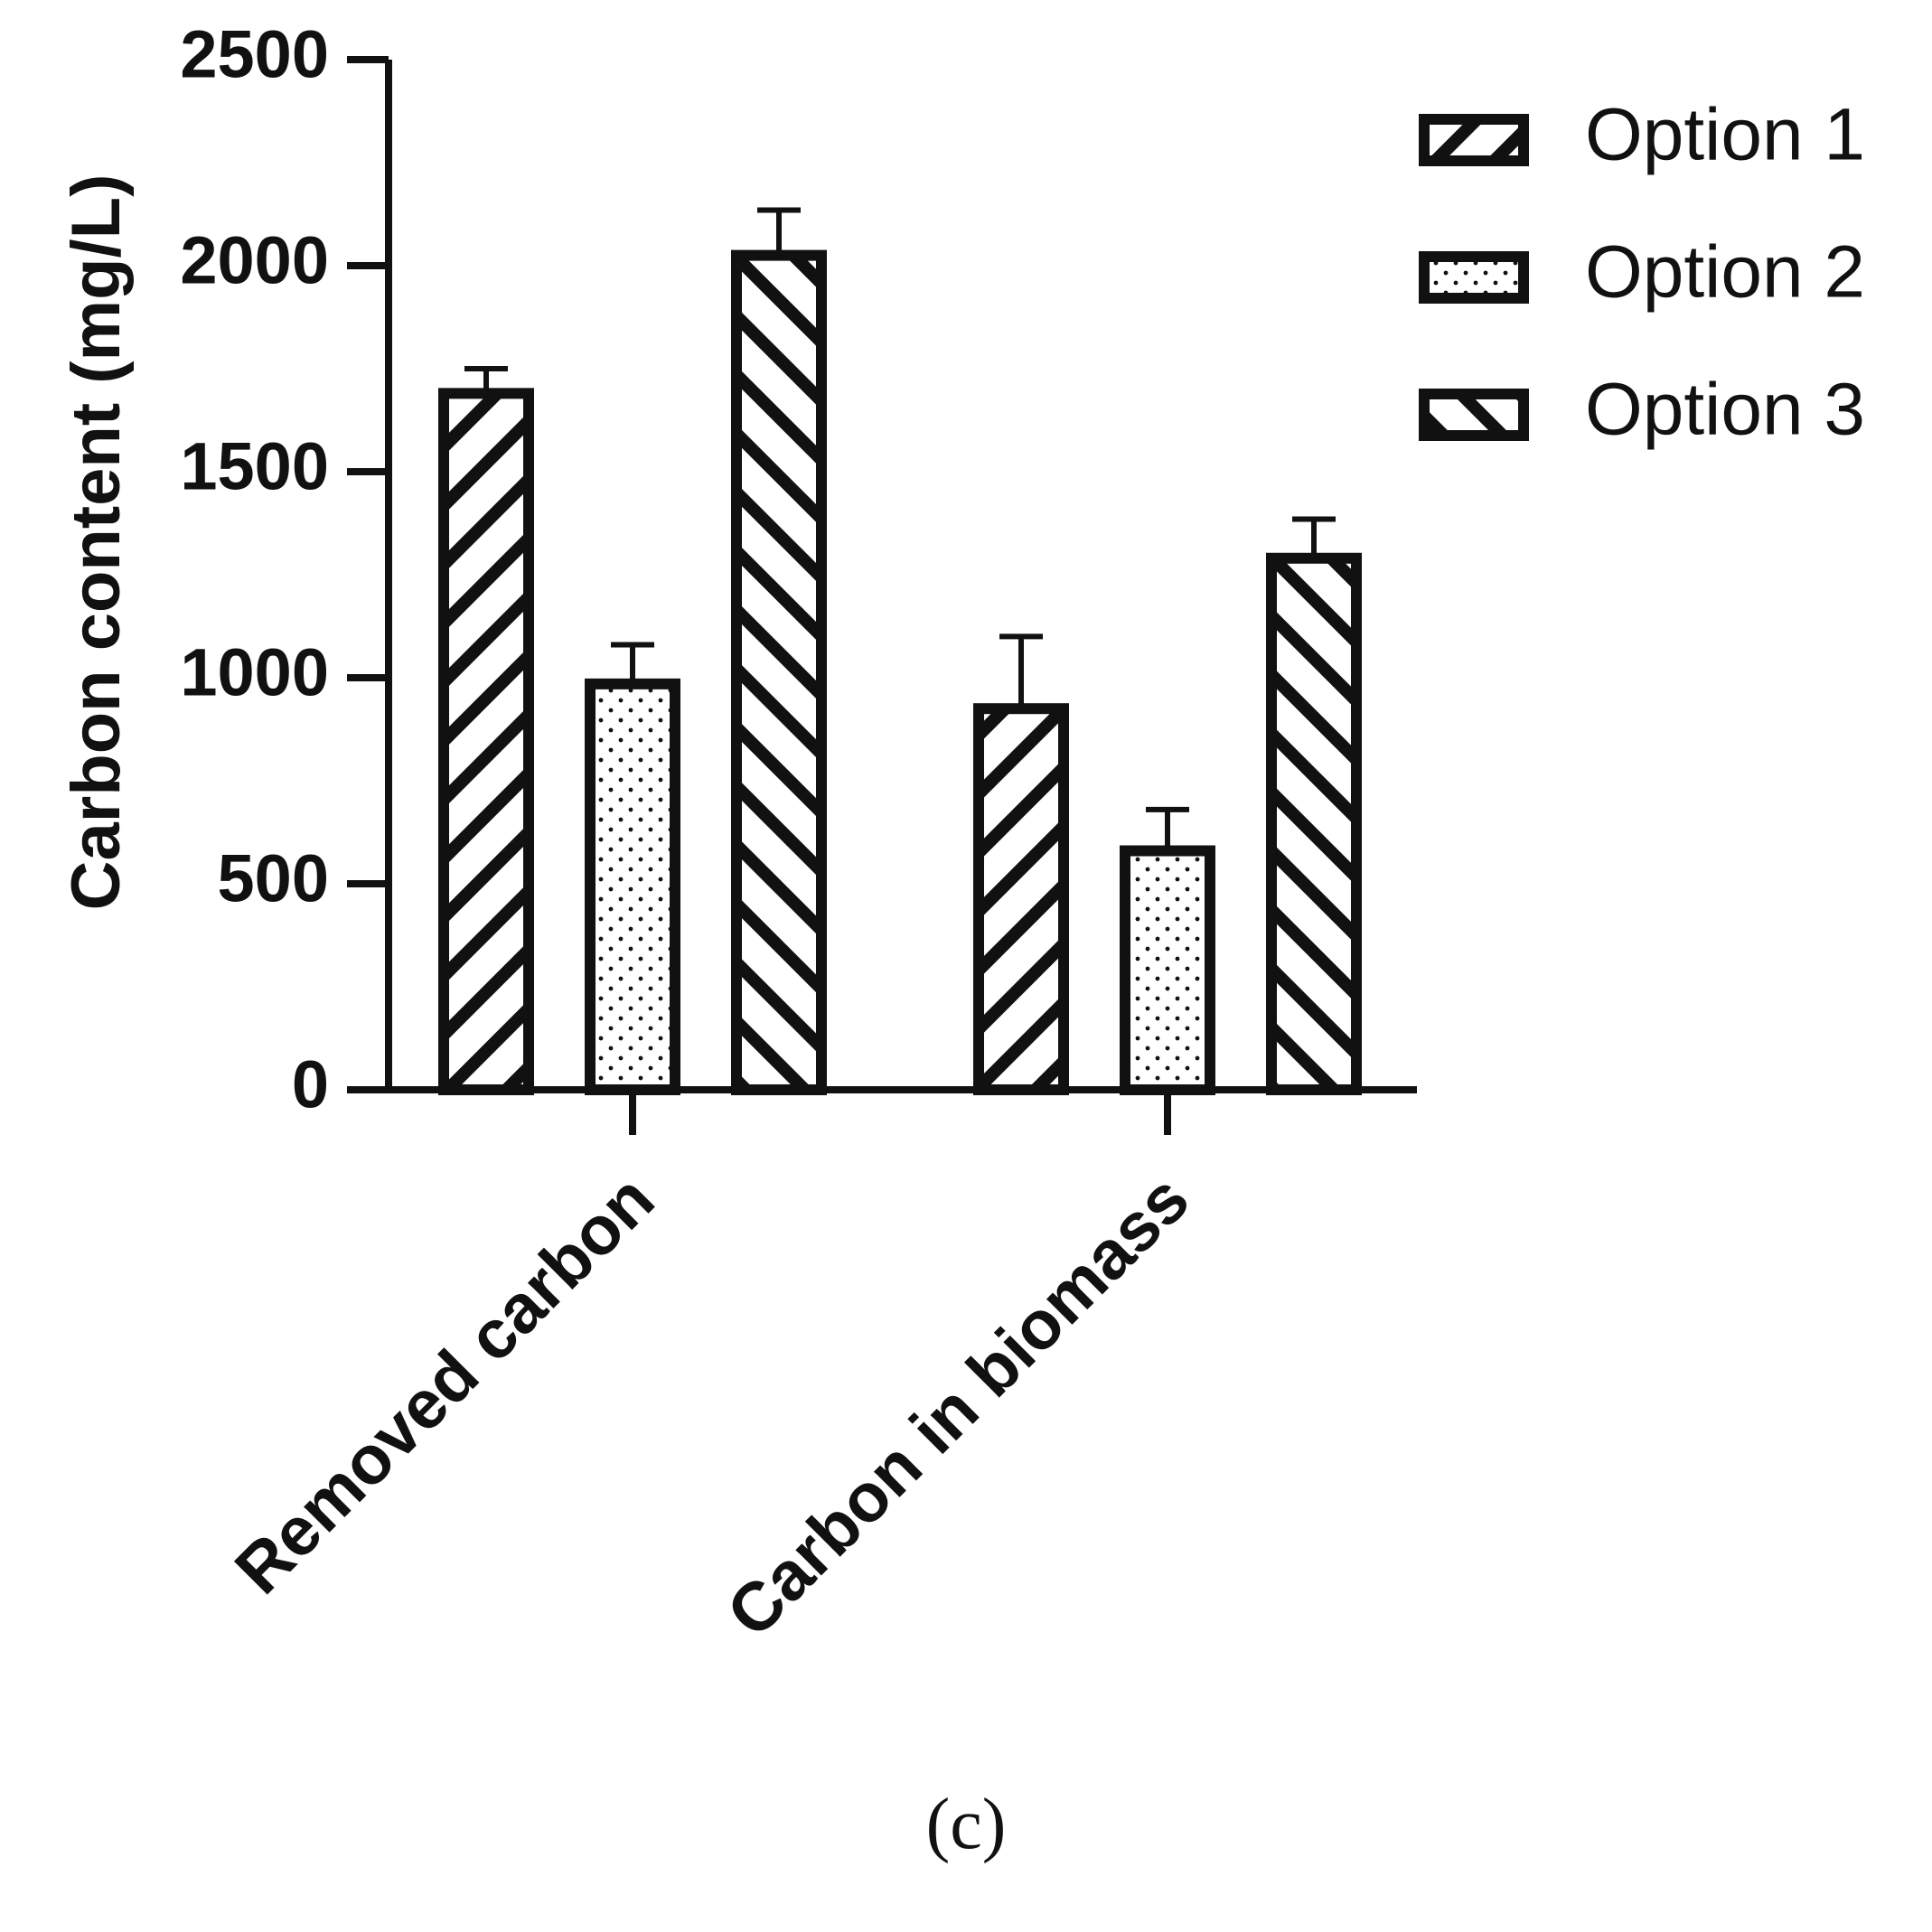 This screenshot has width=1932, height=1932. I want to click on legend-label: Option 2, so click(1725, 272).